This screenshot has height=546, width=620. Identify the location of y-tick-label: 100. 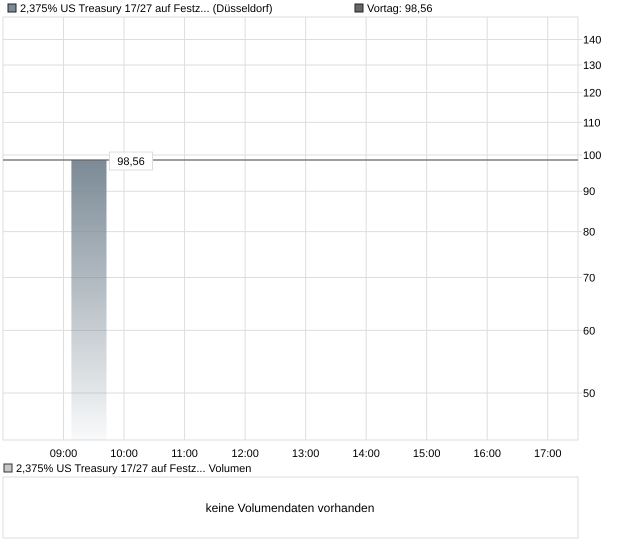
(592, 156).